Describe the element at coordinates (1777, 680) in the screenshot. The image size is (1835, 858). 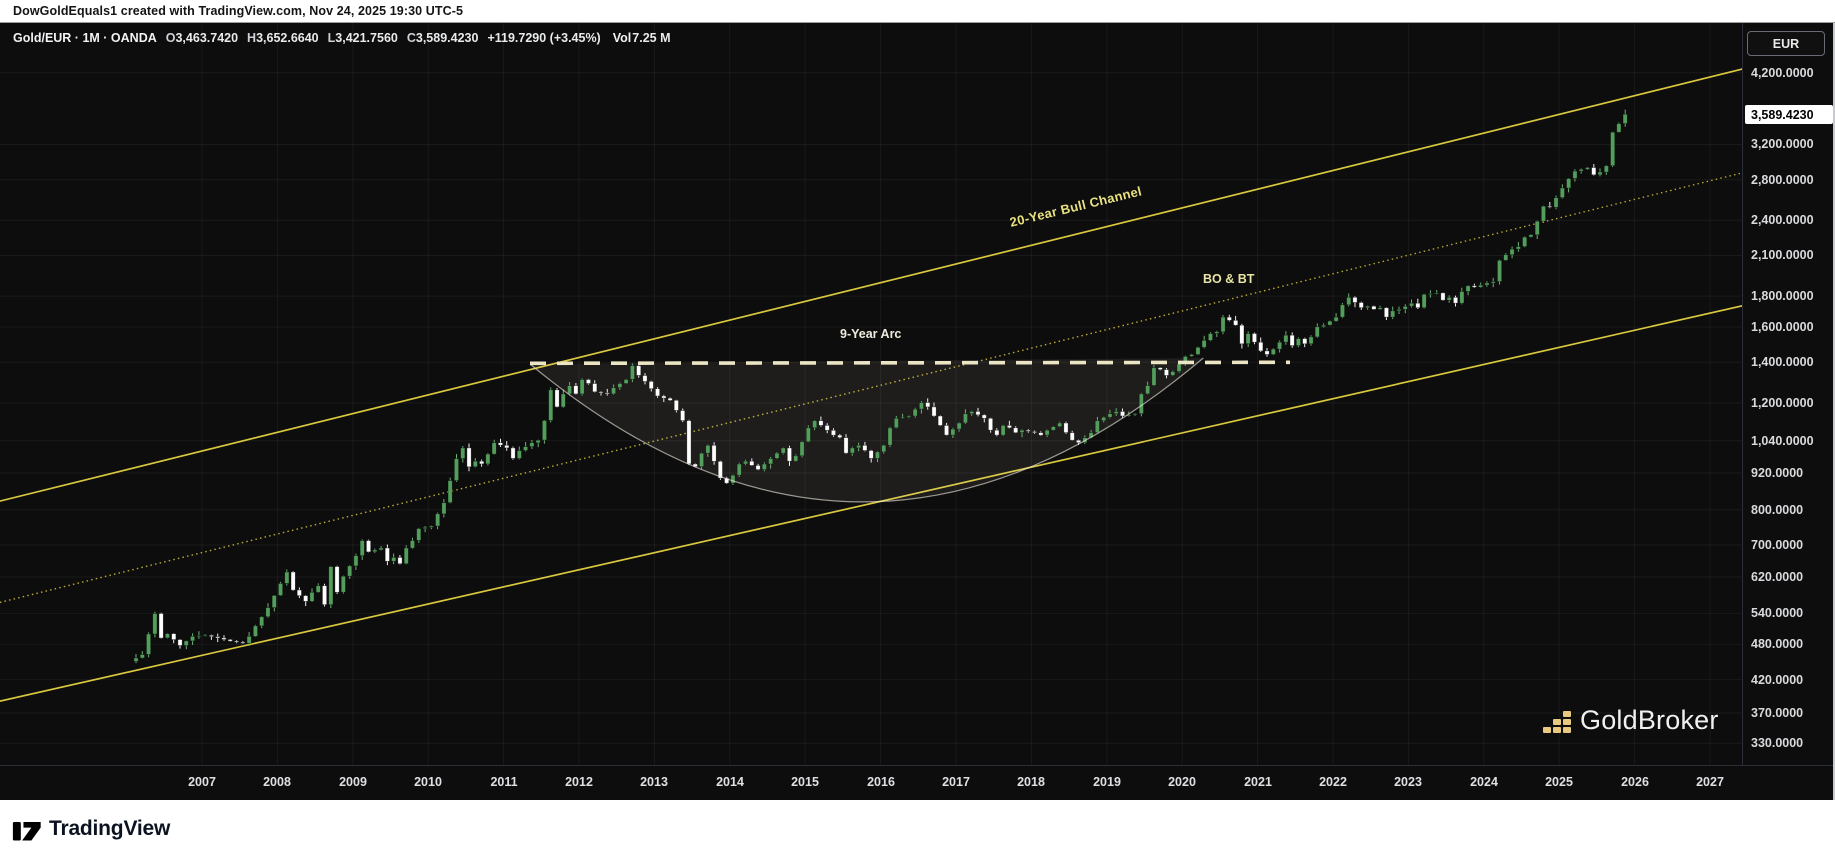
I see `price-tick: 420.0000` at that location.